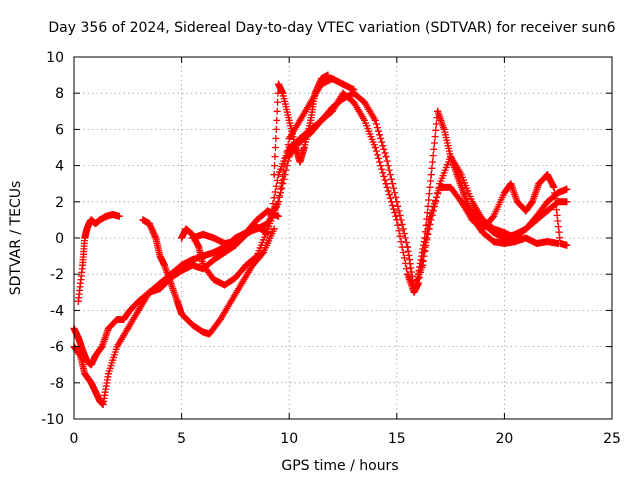  Describe the element at coordinates (57, 348) in the screenshot. I see `y-tick-label: -6` at that location.